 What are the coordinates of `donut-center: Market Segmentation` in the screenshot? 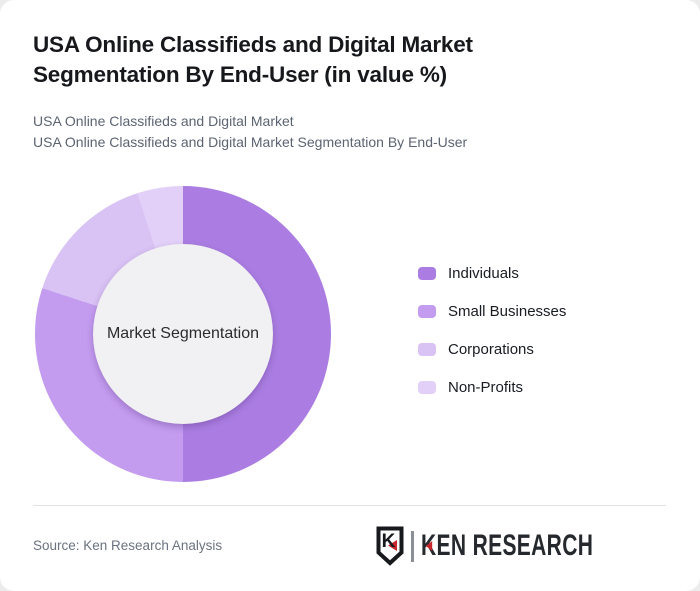 It's located at (183, 334).